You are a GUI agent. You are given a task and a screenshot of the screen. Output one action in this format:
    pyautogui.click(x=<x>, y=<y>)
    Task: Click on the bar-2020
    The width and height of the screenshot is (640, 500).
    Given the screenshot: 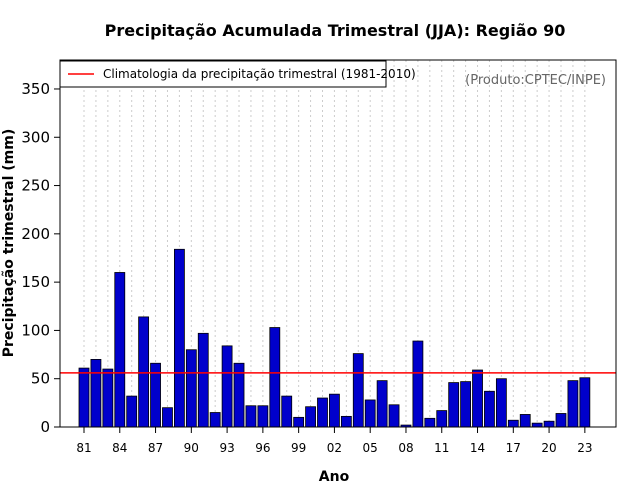 What is the action you would take?
    pyautogui.click(x=549, y=424)
    